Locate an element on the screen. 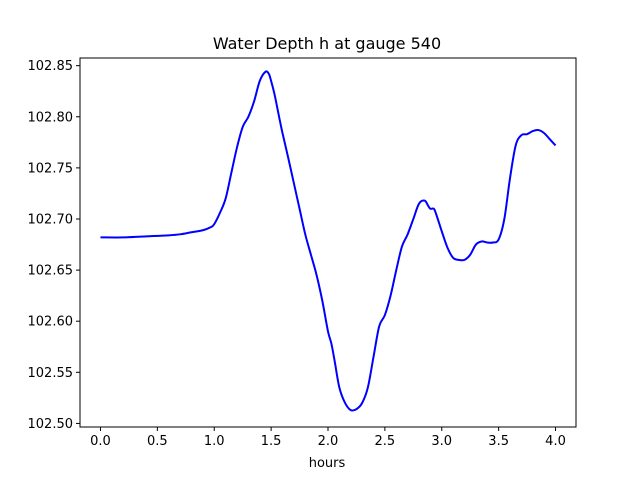 This screenshot has width=640, height=480. chart-title: Water Depth h at gauge 540 is located at coordinates (327, 43).